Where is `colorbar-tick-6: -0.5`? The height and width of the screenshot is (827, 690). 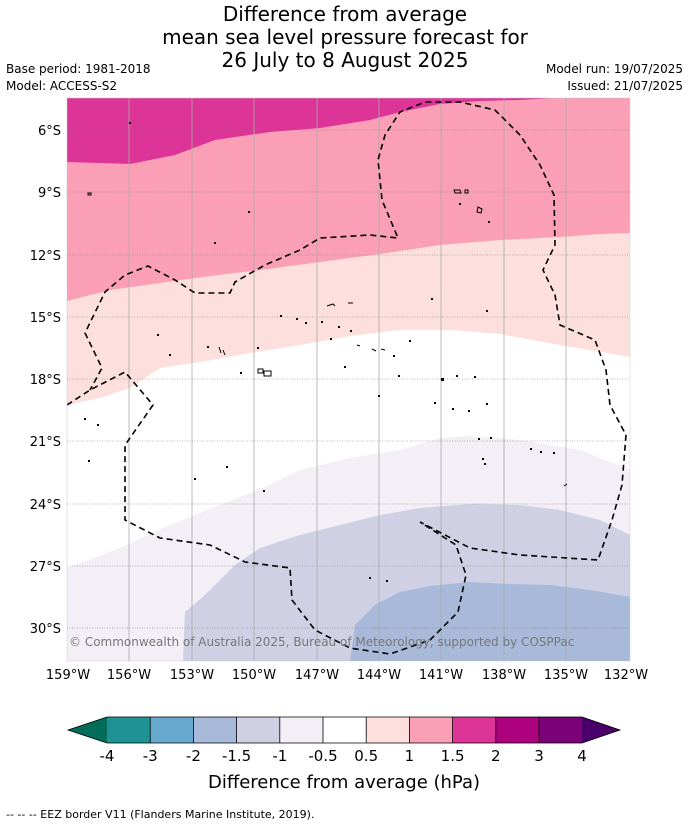
colorbar-tick-6: -0.5 is located at coordinates (322, 756).